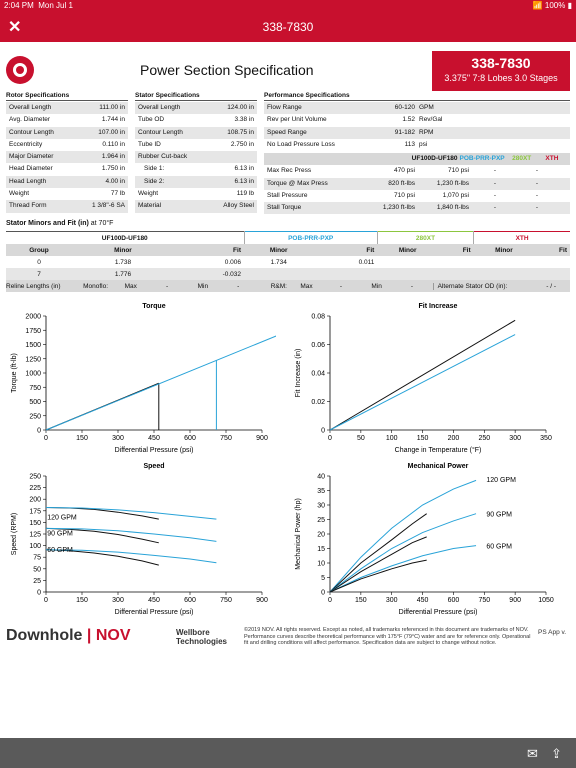  Describe the element at coordinates (196, 206) in the screenshot. I see `stator-row: Material Alloy Steel` at that location.